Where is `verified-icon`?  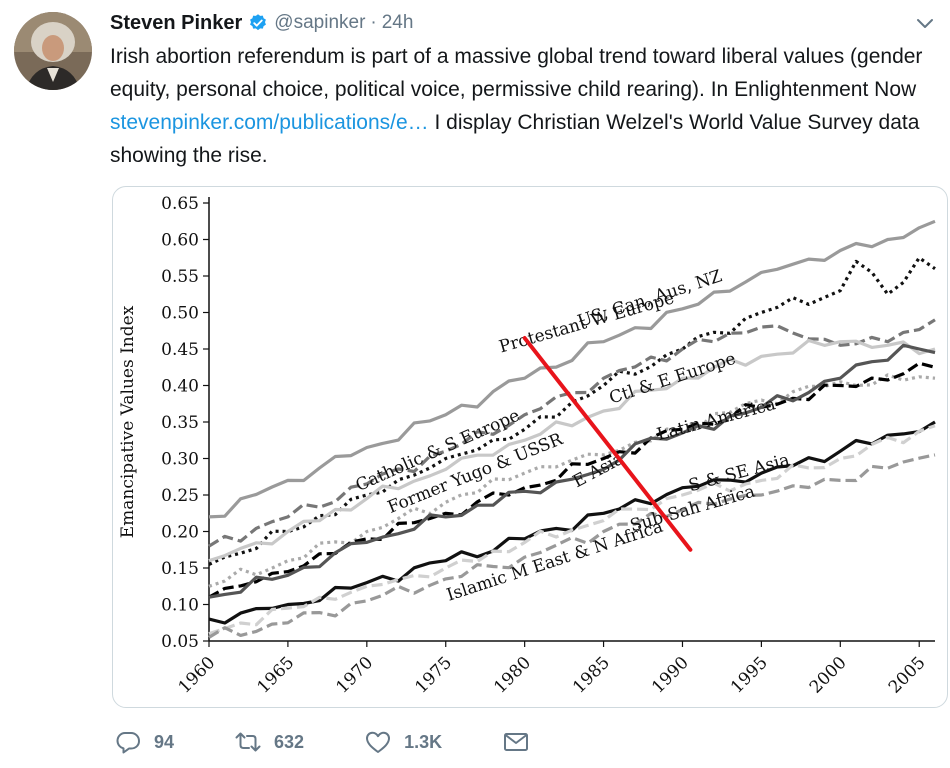
verified-icon is located at coordinates (258, 23).